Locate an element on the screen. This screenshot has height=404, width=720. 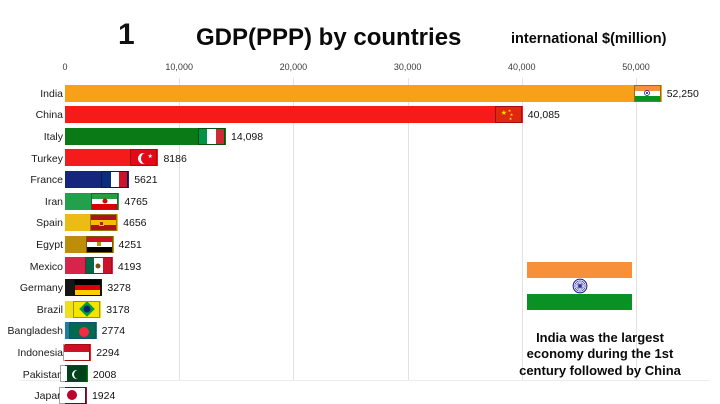
bar-country-label: India is located at coordinates (51, 93).